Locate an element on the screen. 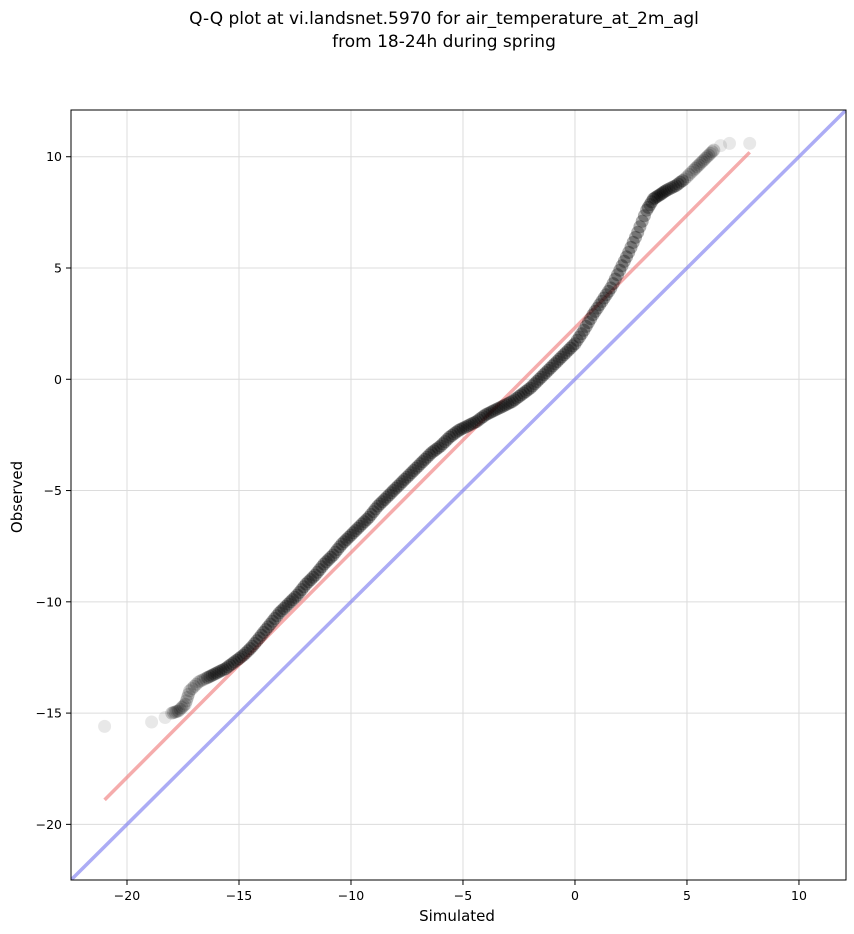 This screenshot has height=934, width=854. x-tick-label: 0 is located at coordinates (575, 895).